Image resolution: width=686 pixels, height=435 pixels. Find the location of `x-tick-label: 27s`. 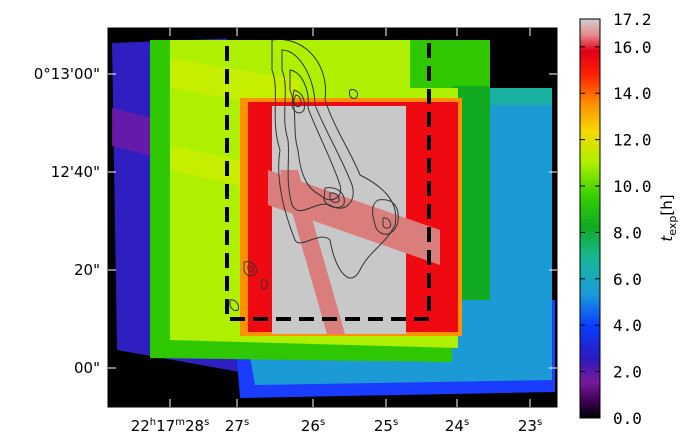

x-tick-label: 27s is located at coordinates (237, 426).